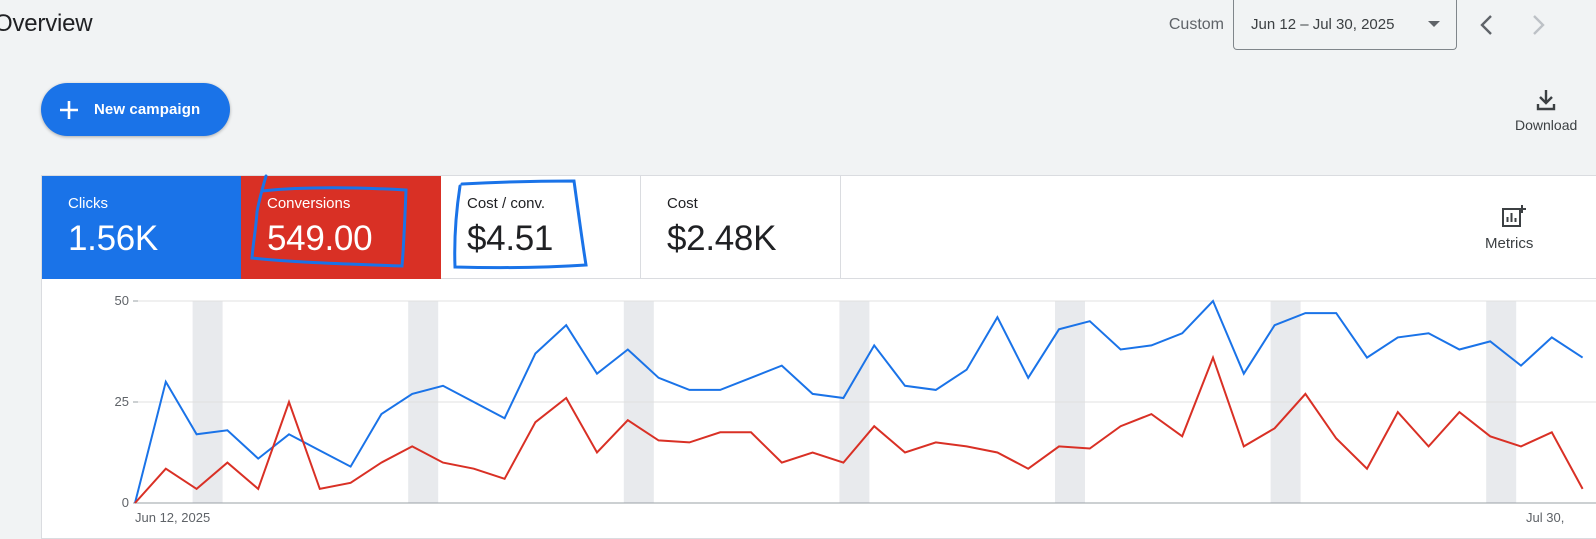 This screenshot has width=1596, height=539. Describe the element at coordinates (46, 23) in the screenshot. I see `page-title: Overview` at that location.